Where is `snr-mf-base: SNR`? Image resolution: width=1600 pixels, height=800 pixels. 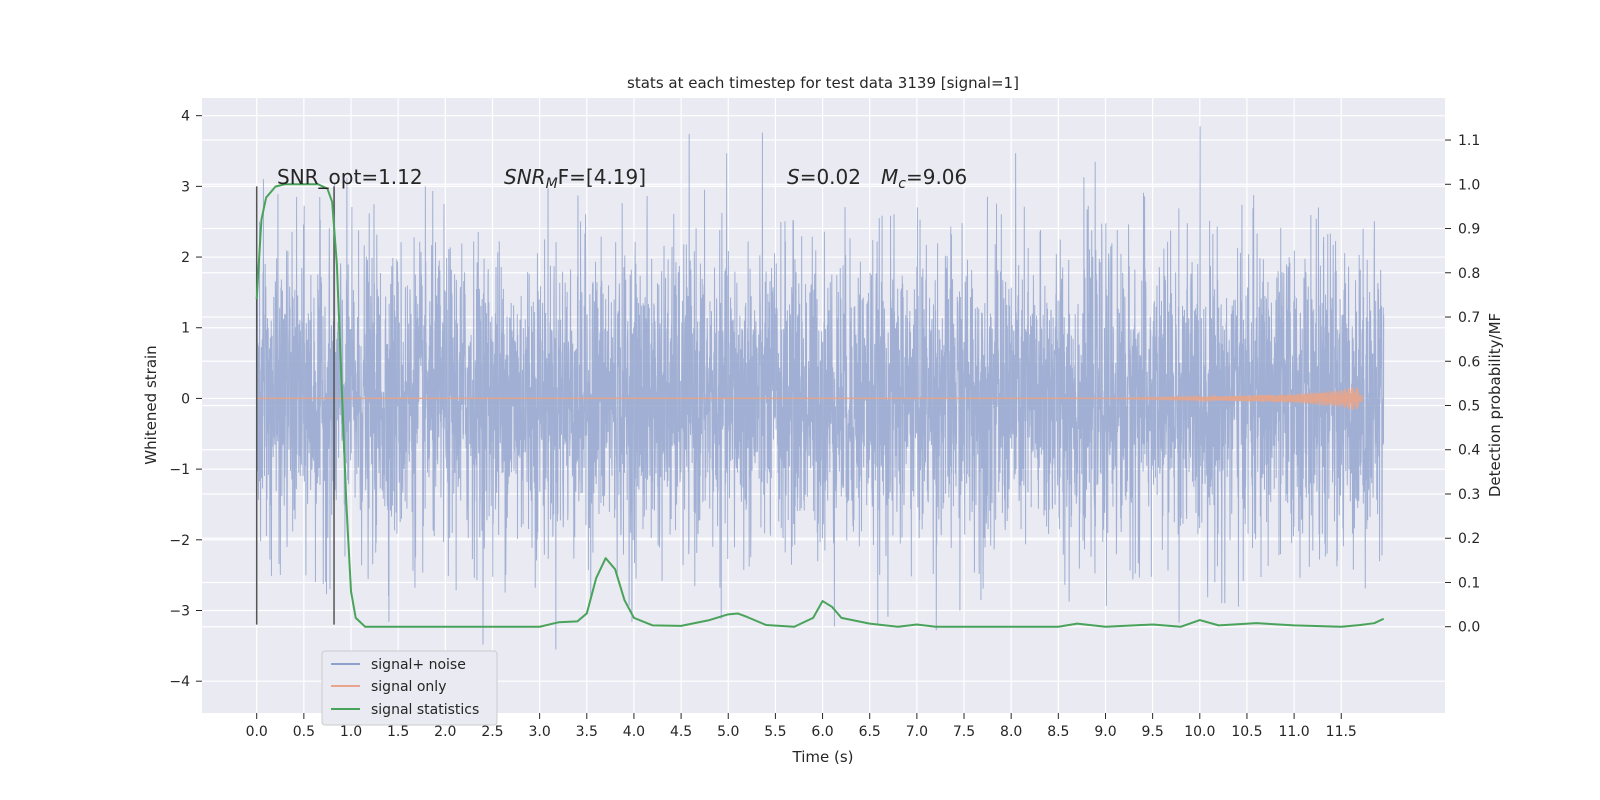 snr-mf-base: SNR is located at coordinates (525, 177).